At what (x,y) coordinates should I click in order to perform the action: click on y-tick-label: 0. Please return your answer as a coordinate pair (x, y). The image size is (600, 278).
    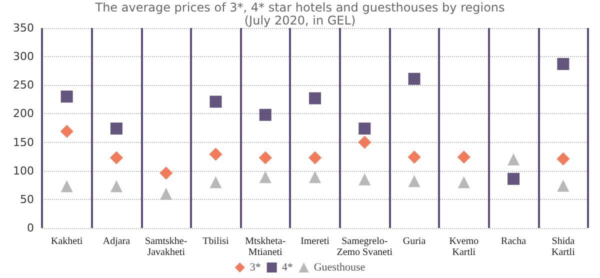
    Looking at the image, I should click on (30, 228).